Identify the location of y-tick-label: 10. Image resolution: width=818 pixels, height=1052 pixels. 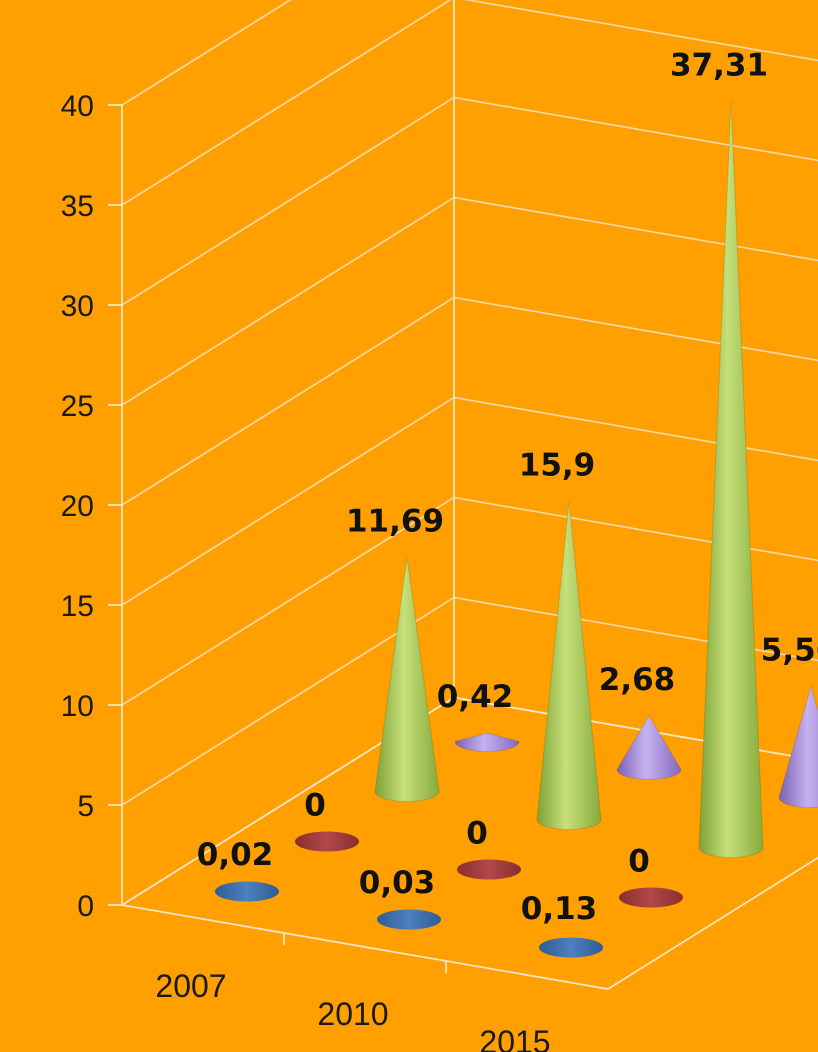
(77, 706).